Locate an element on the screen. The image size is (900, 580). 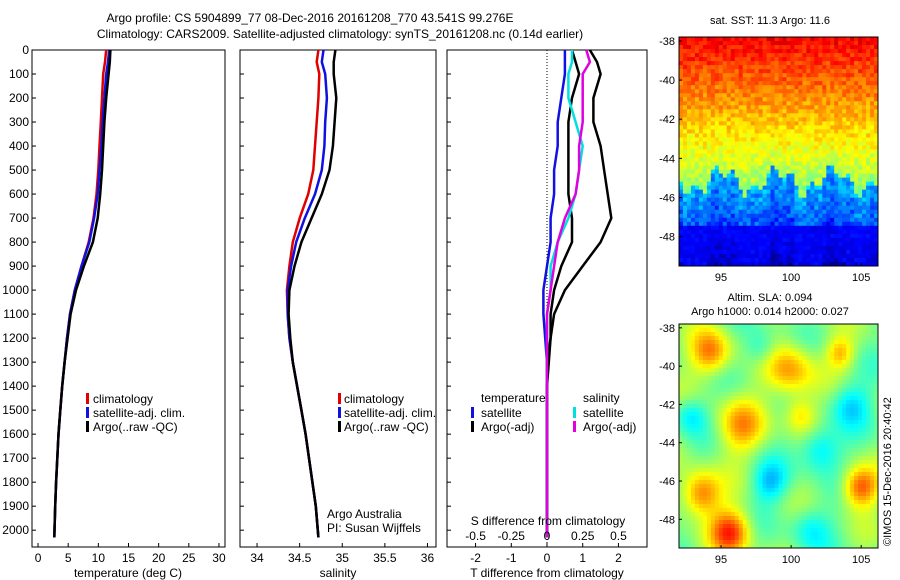
s-difference-ticks: -0.5 -0.25 0 0.25 0.5 is located at coordinates (546, 536).